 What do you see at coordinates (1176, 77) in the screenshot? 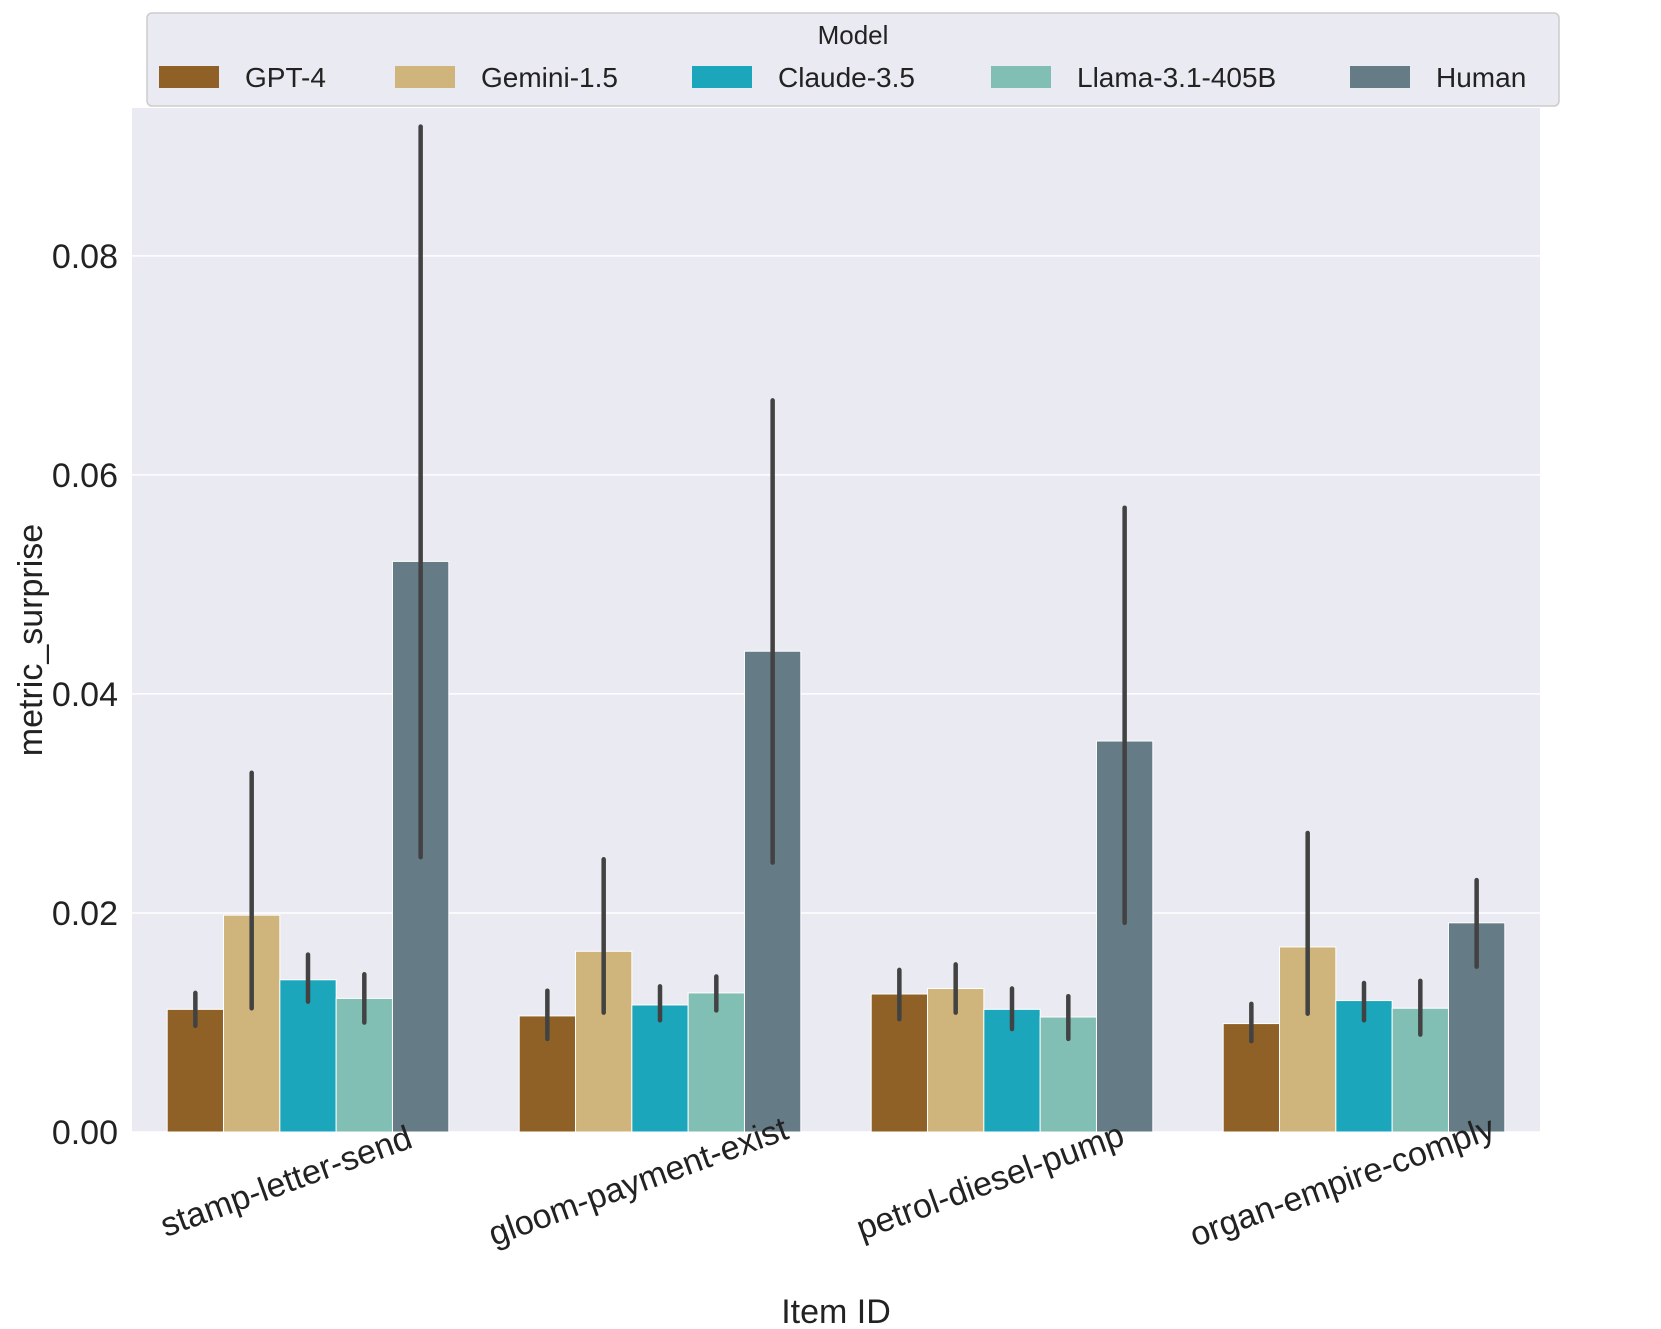
I see `legend-label: Llama-3.1-405B` at bounding box center [1176, 77].